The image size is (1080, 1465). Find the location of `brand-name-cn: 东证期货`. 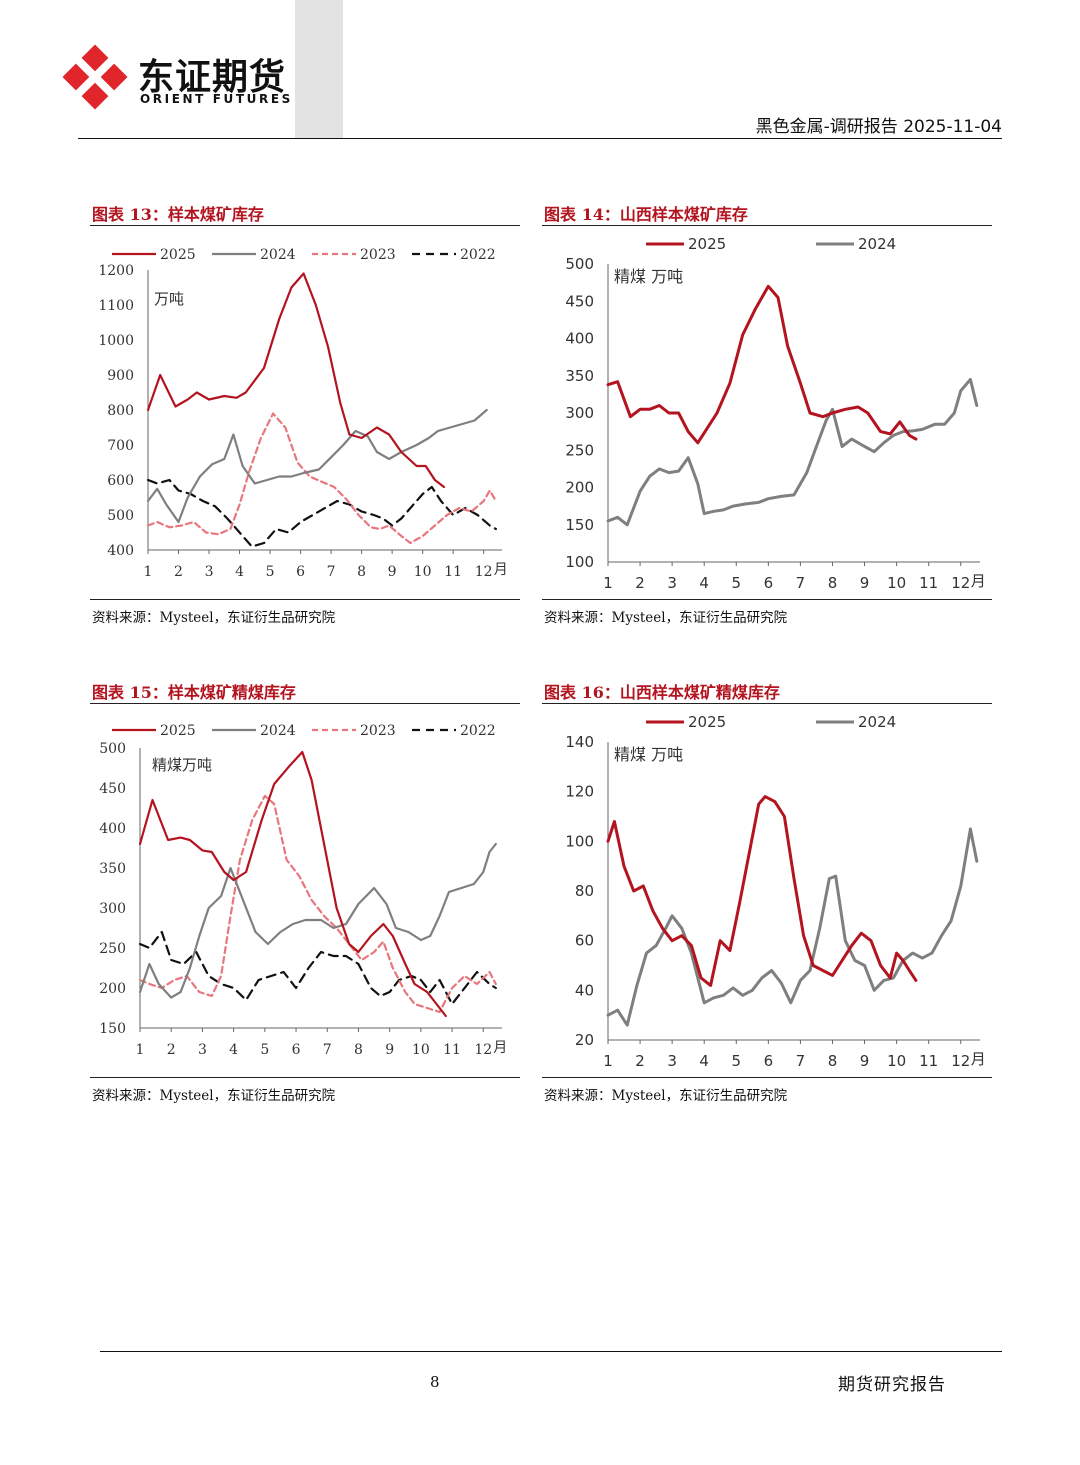

brand-name-cn: 东证期货 is located at coordinates (212, 77).